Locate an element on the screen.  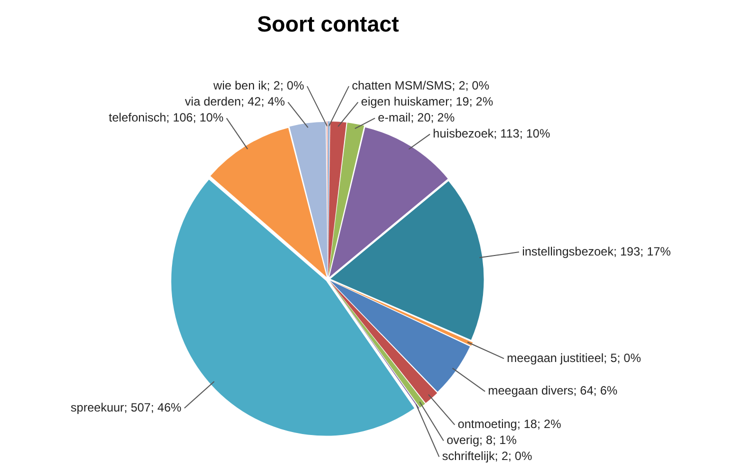
slice-label: via derden; 42; 4% is located at coordinates (235, 101).